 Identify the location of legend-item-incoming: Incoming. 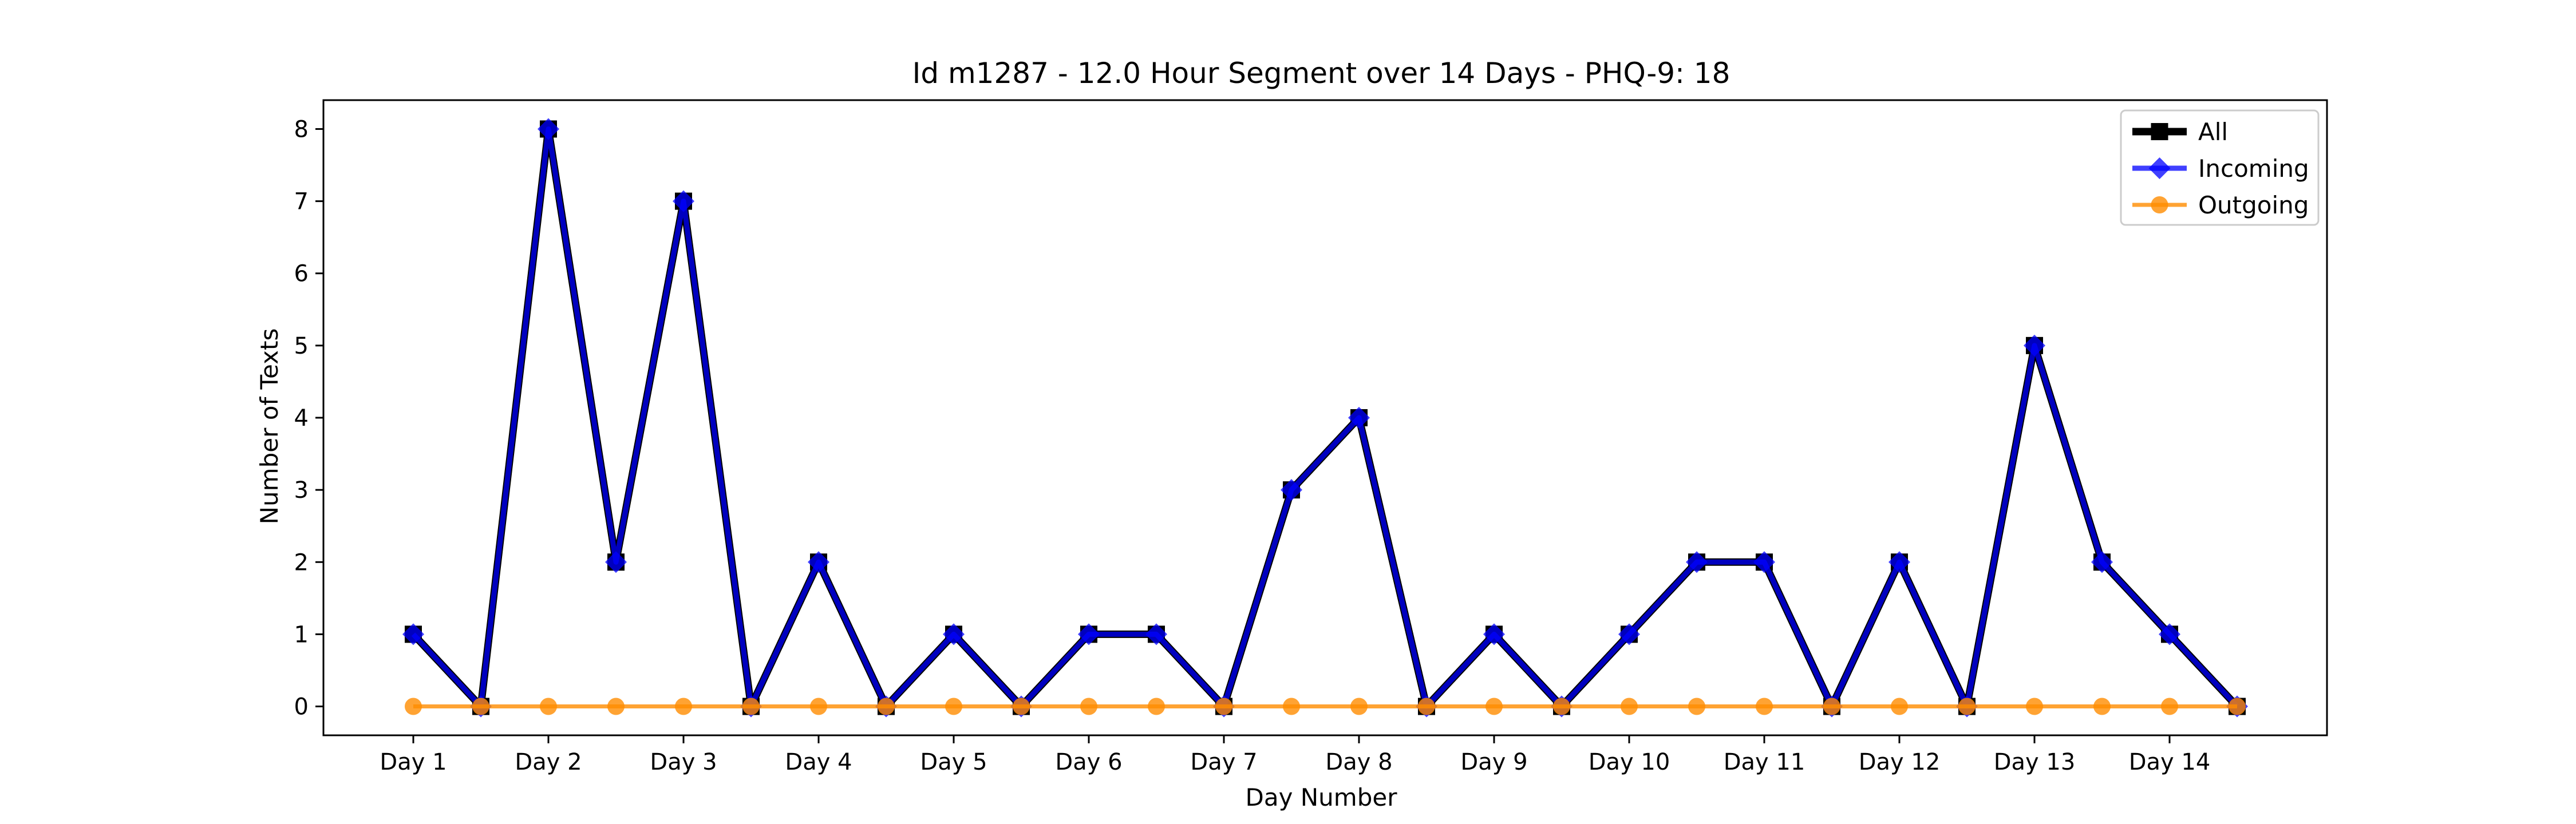
(2220, 168).